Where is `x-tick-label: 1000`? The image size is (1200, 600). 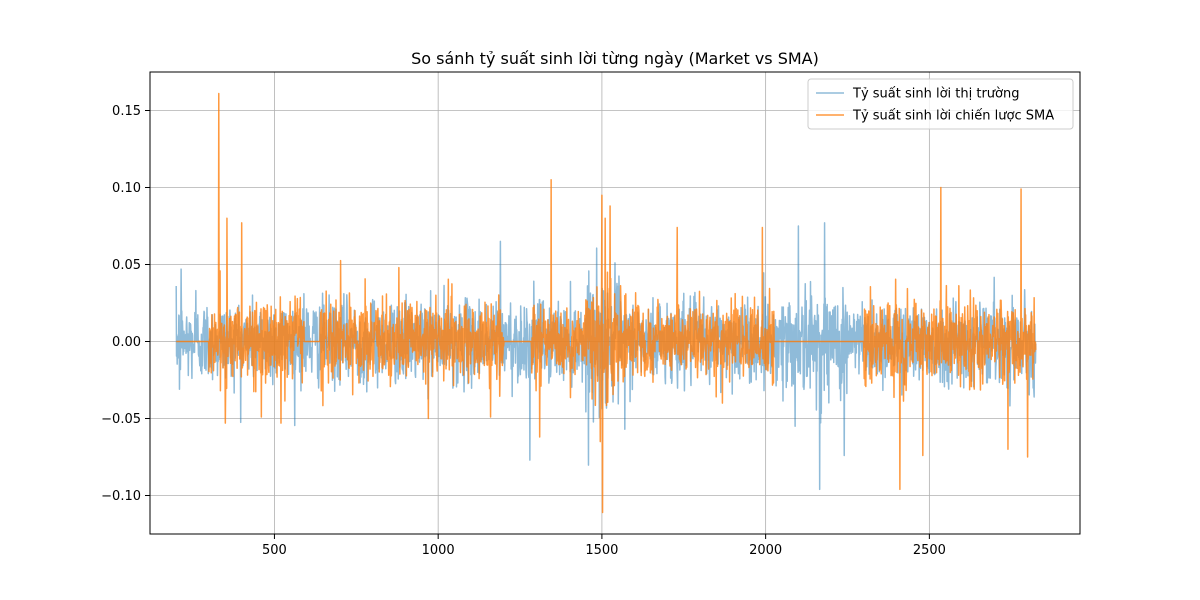
x-tick-label: 1000 is located at coordinates (438, 550).